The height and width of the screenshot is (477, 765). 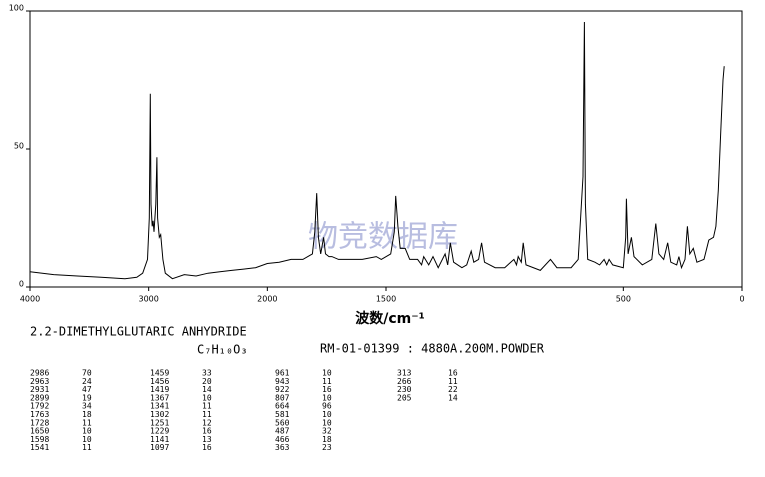 I want to click on x-tick-label: 3000, so click(x=148, y=299).